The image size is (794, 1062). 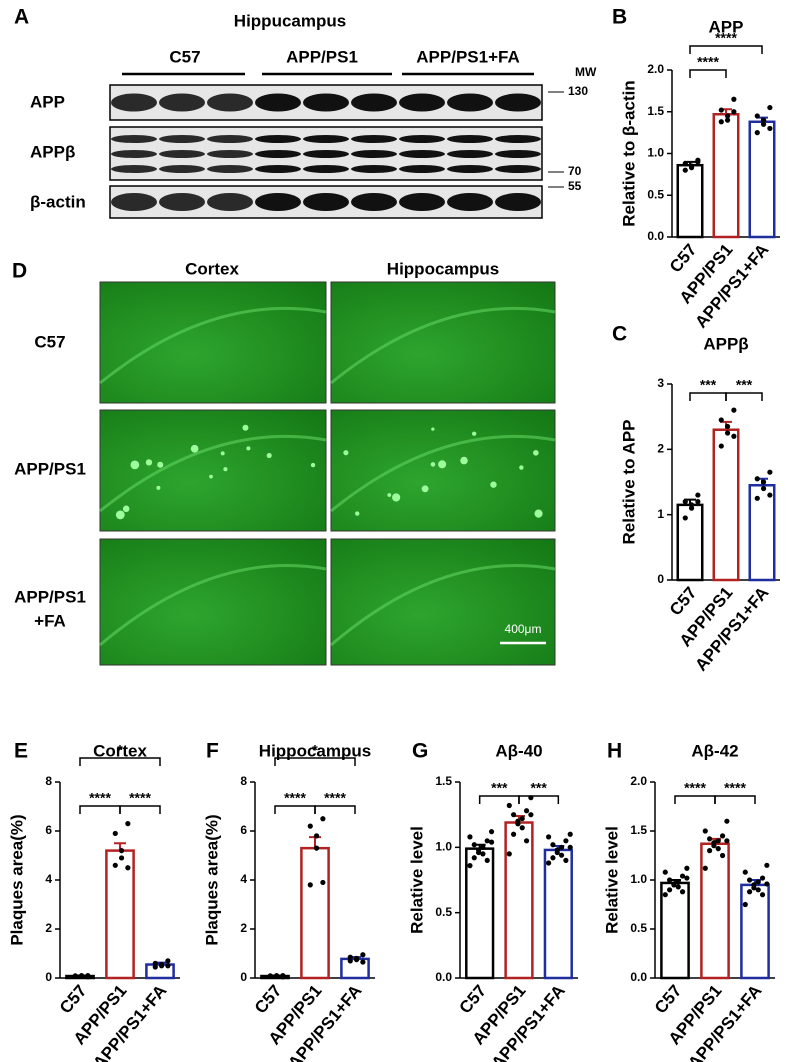 I want to click on y-tick-label: 0.0, so click(x=443, y=977).